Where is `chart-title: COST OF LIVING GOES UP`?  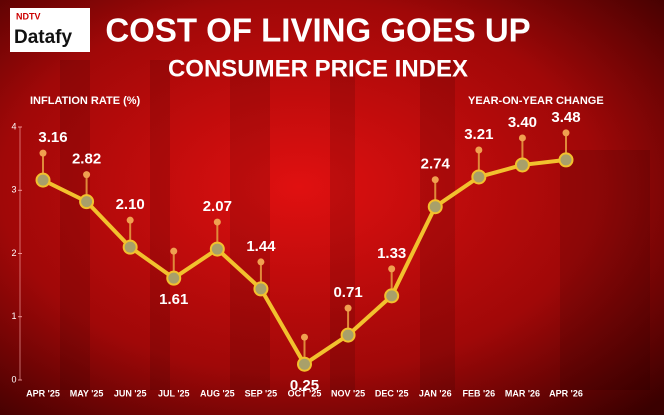
chart-title: COST OF LIVING GOES UP is located at coordinates (317, 30).